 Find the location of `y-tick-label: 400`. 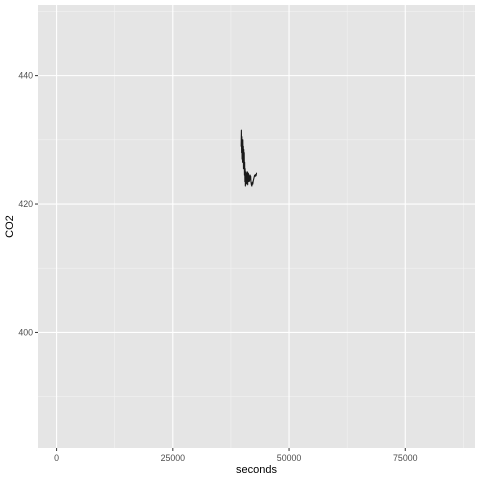

y-tick-label: 400 is located at coordinates (25, 332).